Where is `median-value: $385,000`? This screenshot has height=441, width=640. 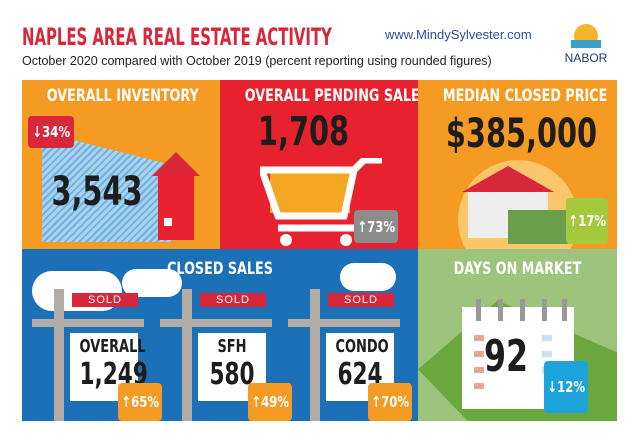 median-value: $385,000 is located at coordinates (521, 134).